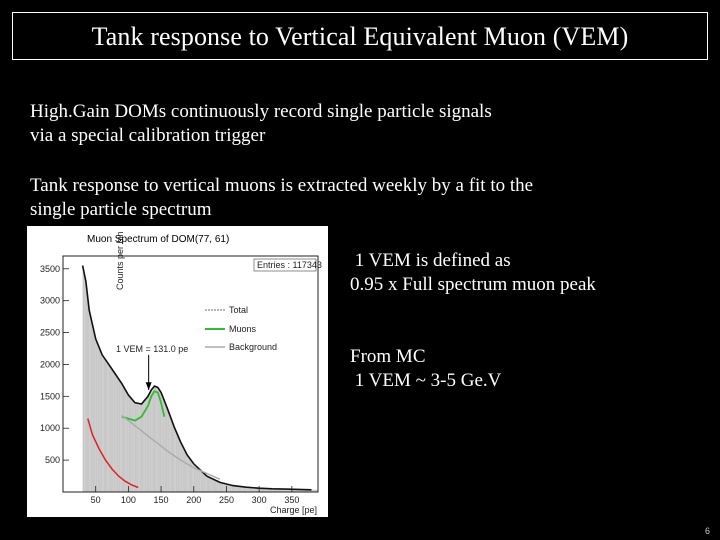 This screenshot has height=540, width=720. I want to click on curves, so click(196, 378).